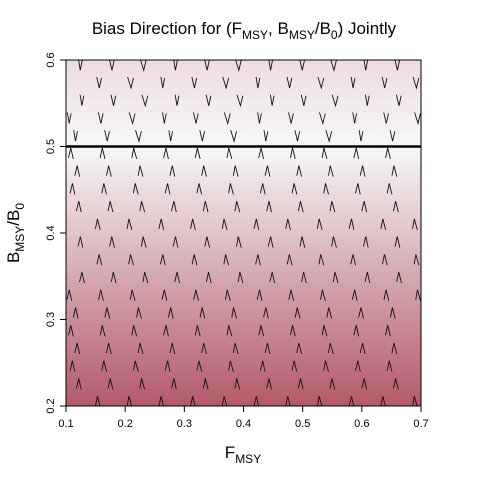  What do you see at coordinates (15, 233) in the screenshot?
I see `y-axis-title: BMSY/B0` at bounding box center [15, 233].